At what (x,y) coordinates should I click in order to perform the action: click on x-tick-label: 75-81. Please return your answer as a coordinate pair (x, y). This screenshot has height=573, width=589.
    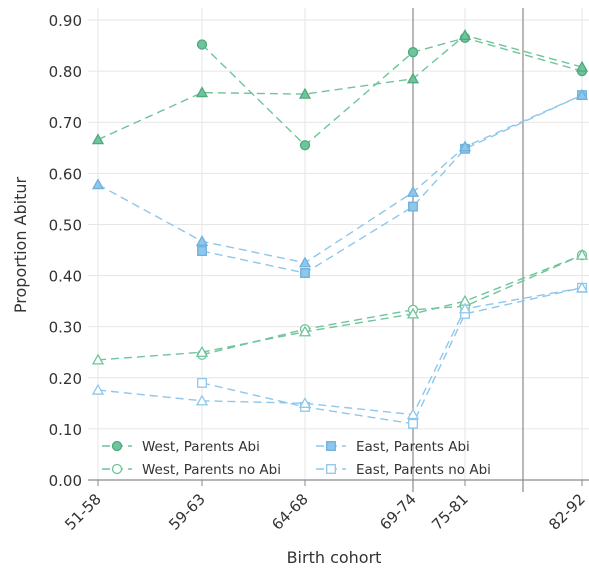
    Looking at the image, I should click on (450, 512).